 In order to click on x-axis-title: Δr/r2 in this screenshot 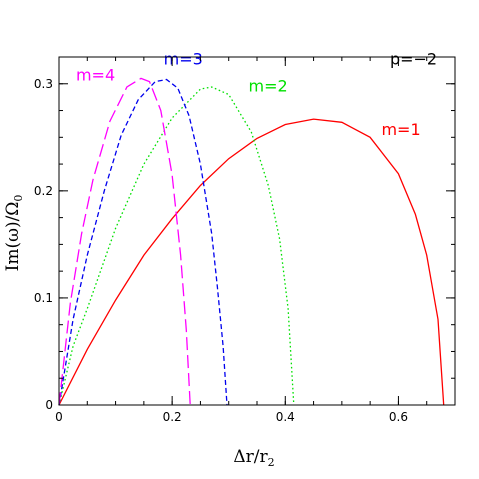, I will do `click(253, 458)`.